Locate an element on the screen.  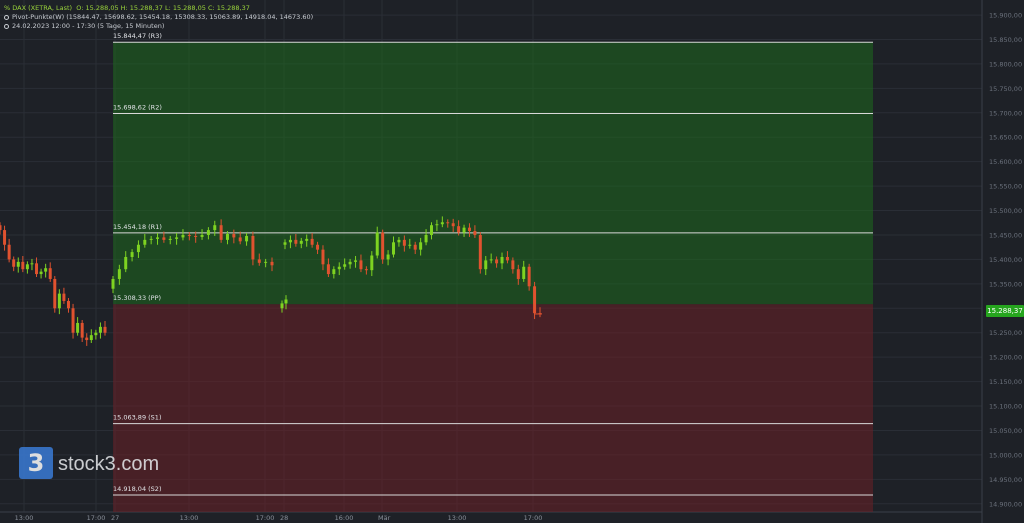
instrument-name: DAX (XETRA, Last) is located at coordinates (42, 8).